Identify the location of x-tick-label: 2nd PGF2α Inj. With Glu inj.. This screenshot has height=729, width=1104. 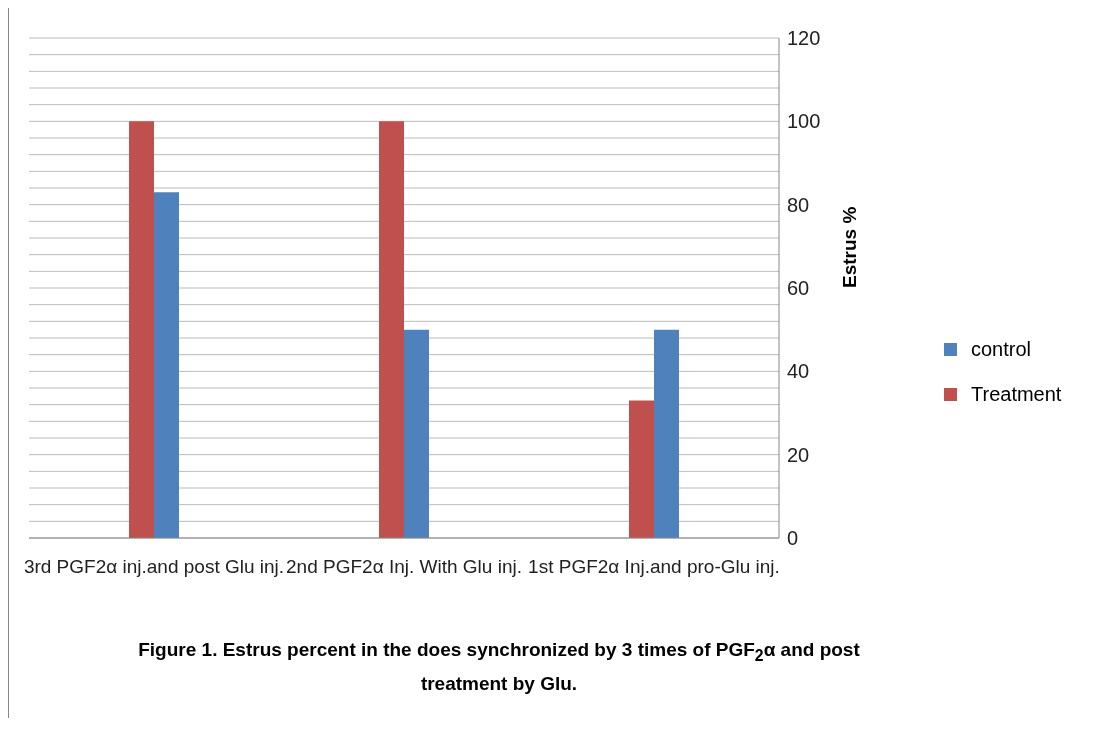
(404, 567).